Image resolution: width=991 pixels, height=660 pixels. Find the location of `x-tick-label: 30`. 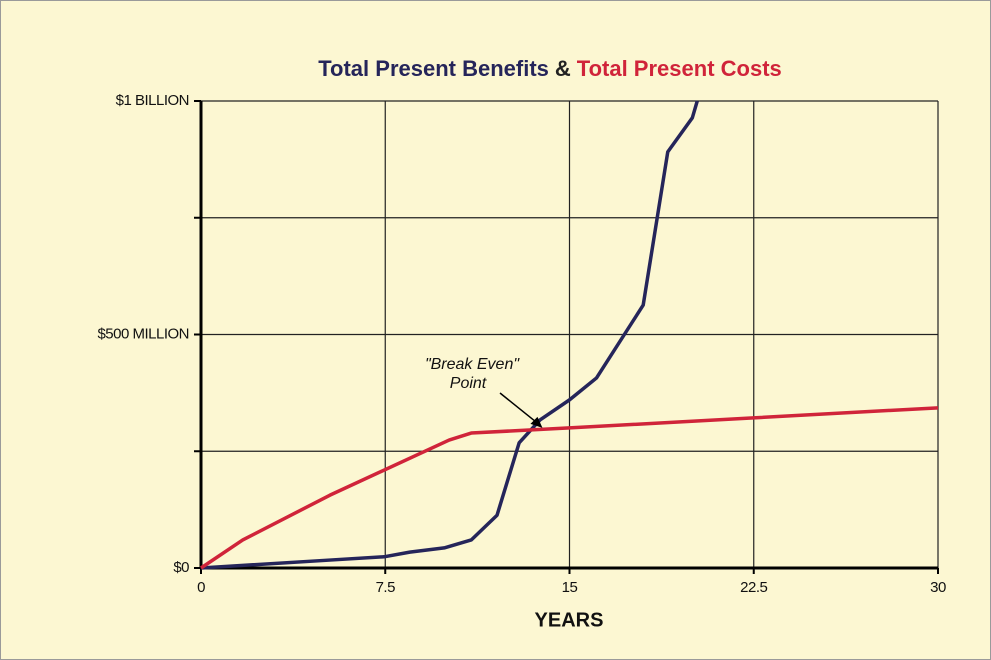

x-tick-label: 30 is located at coordinates (938, 587).